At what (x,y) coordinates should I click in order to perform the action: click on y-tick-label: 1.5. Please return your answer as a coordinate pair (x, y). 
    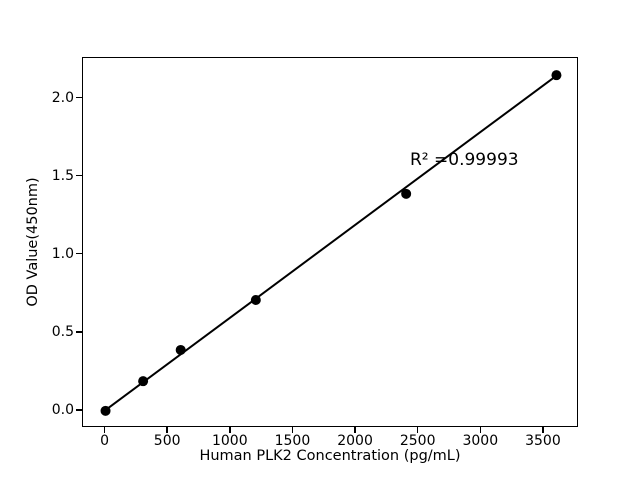
    Looking at the image, I should click on (62, 175).